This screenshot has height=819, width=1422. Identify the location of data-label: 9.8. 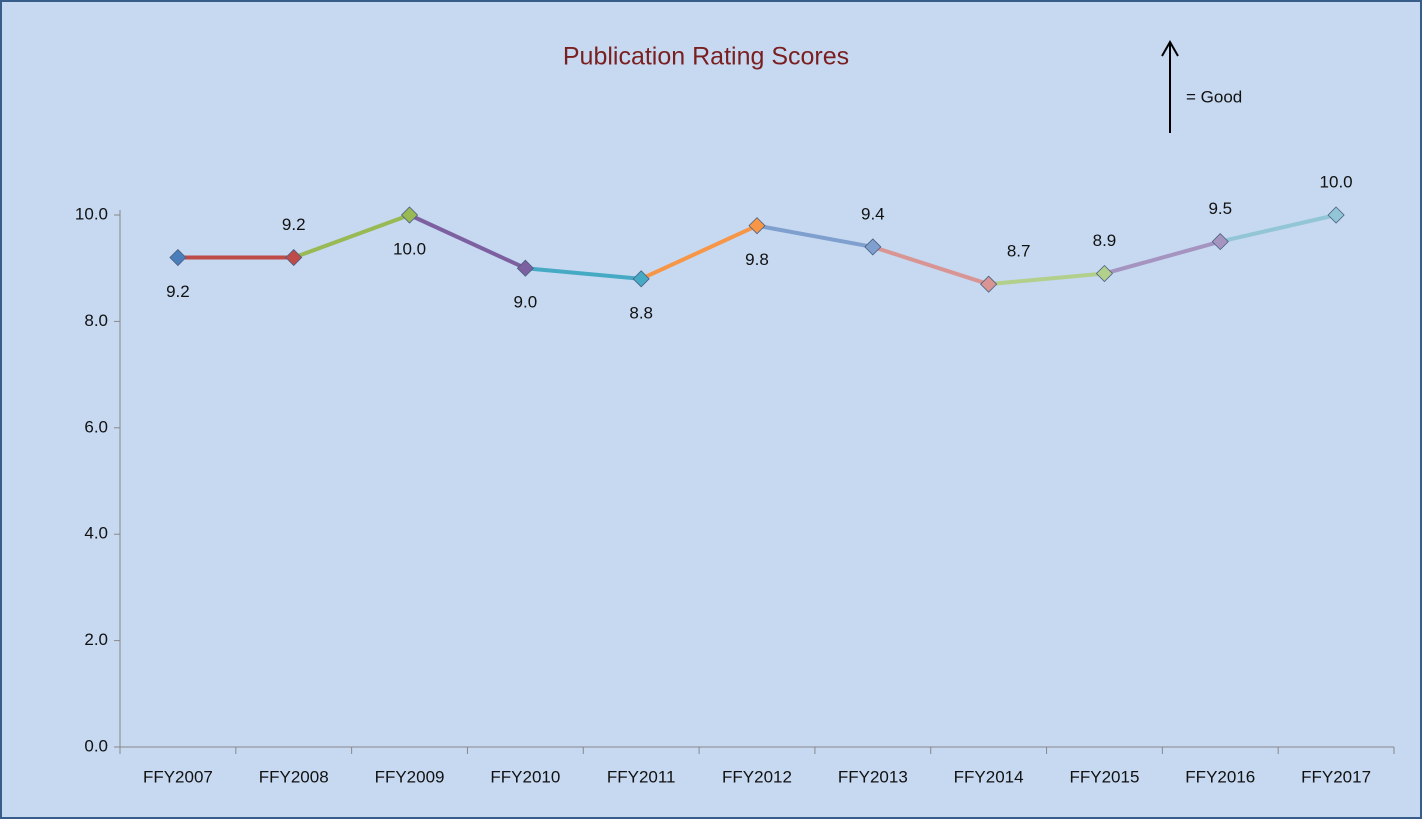
(757, 259).